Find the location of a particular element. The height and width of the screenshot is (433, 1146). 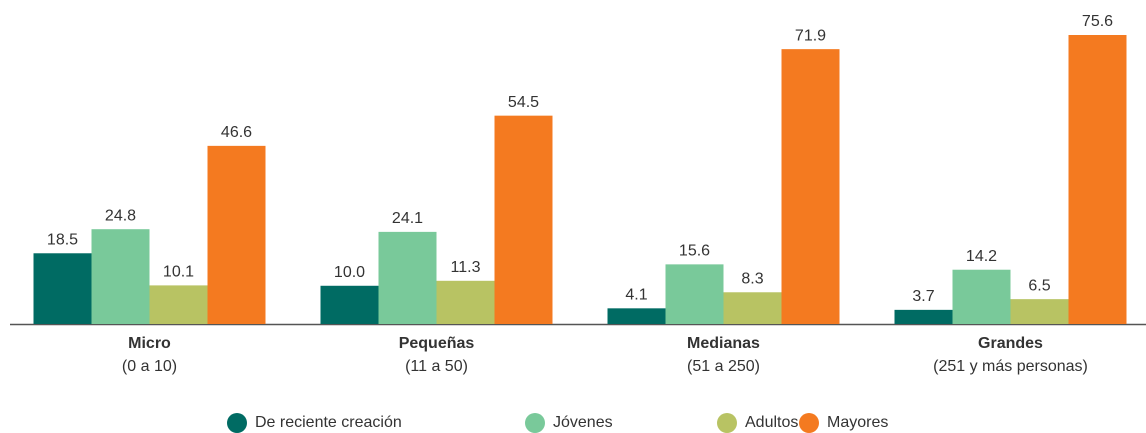

x-tick-sublabel: (51 a 250) is located at coordinates (723, 366).